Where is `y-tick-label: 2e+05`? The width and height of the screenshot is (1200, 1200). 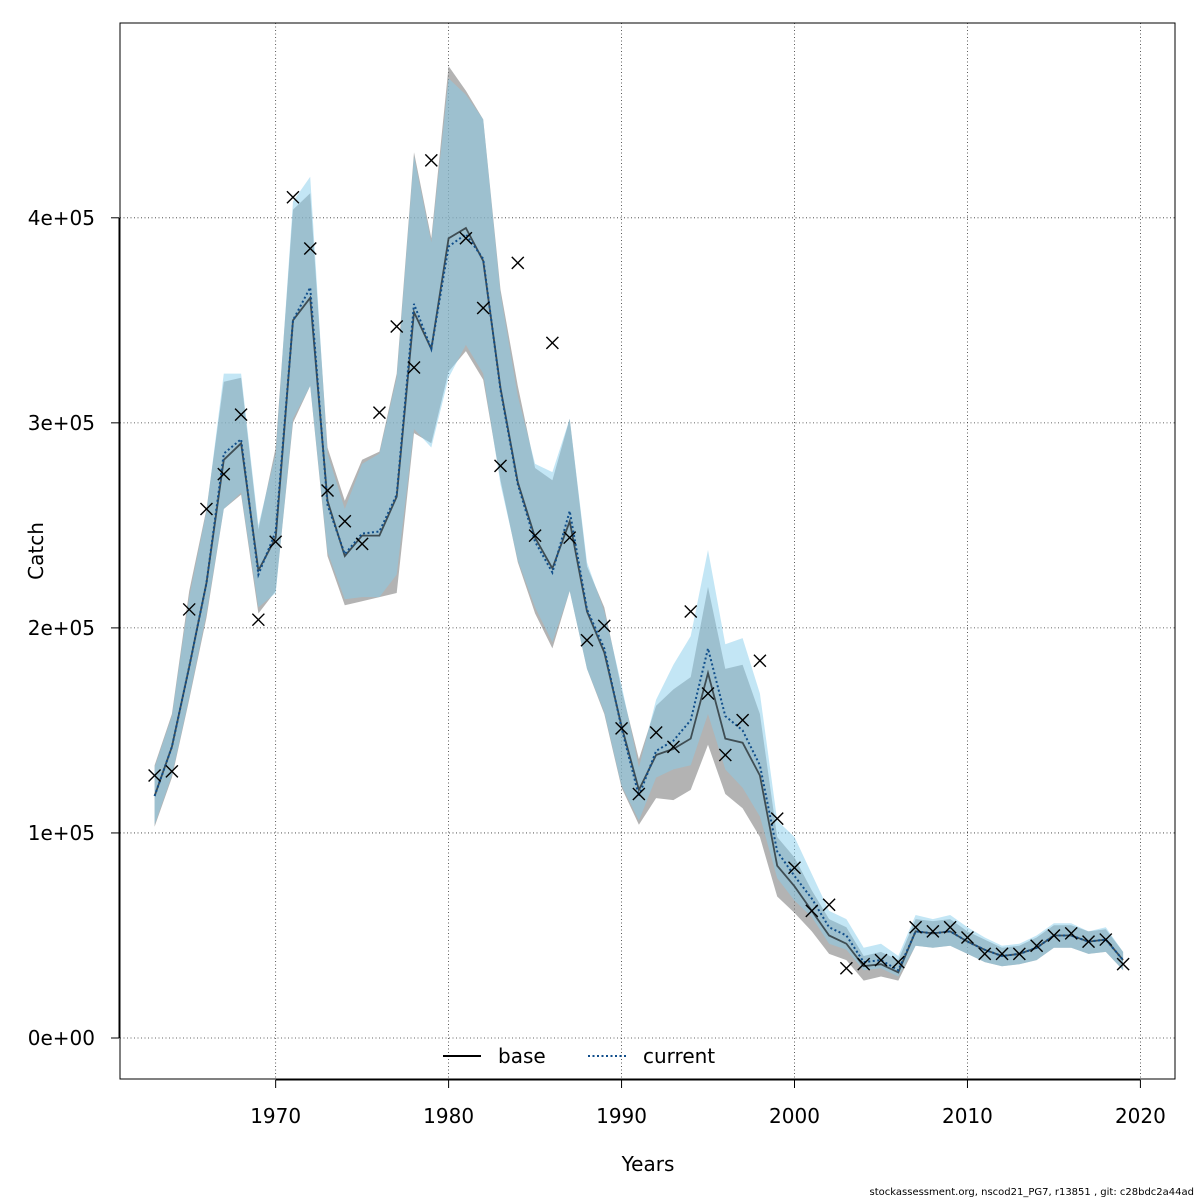 y-tick-label: 2e+05 is located at coordinates (61, 628).